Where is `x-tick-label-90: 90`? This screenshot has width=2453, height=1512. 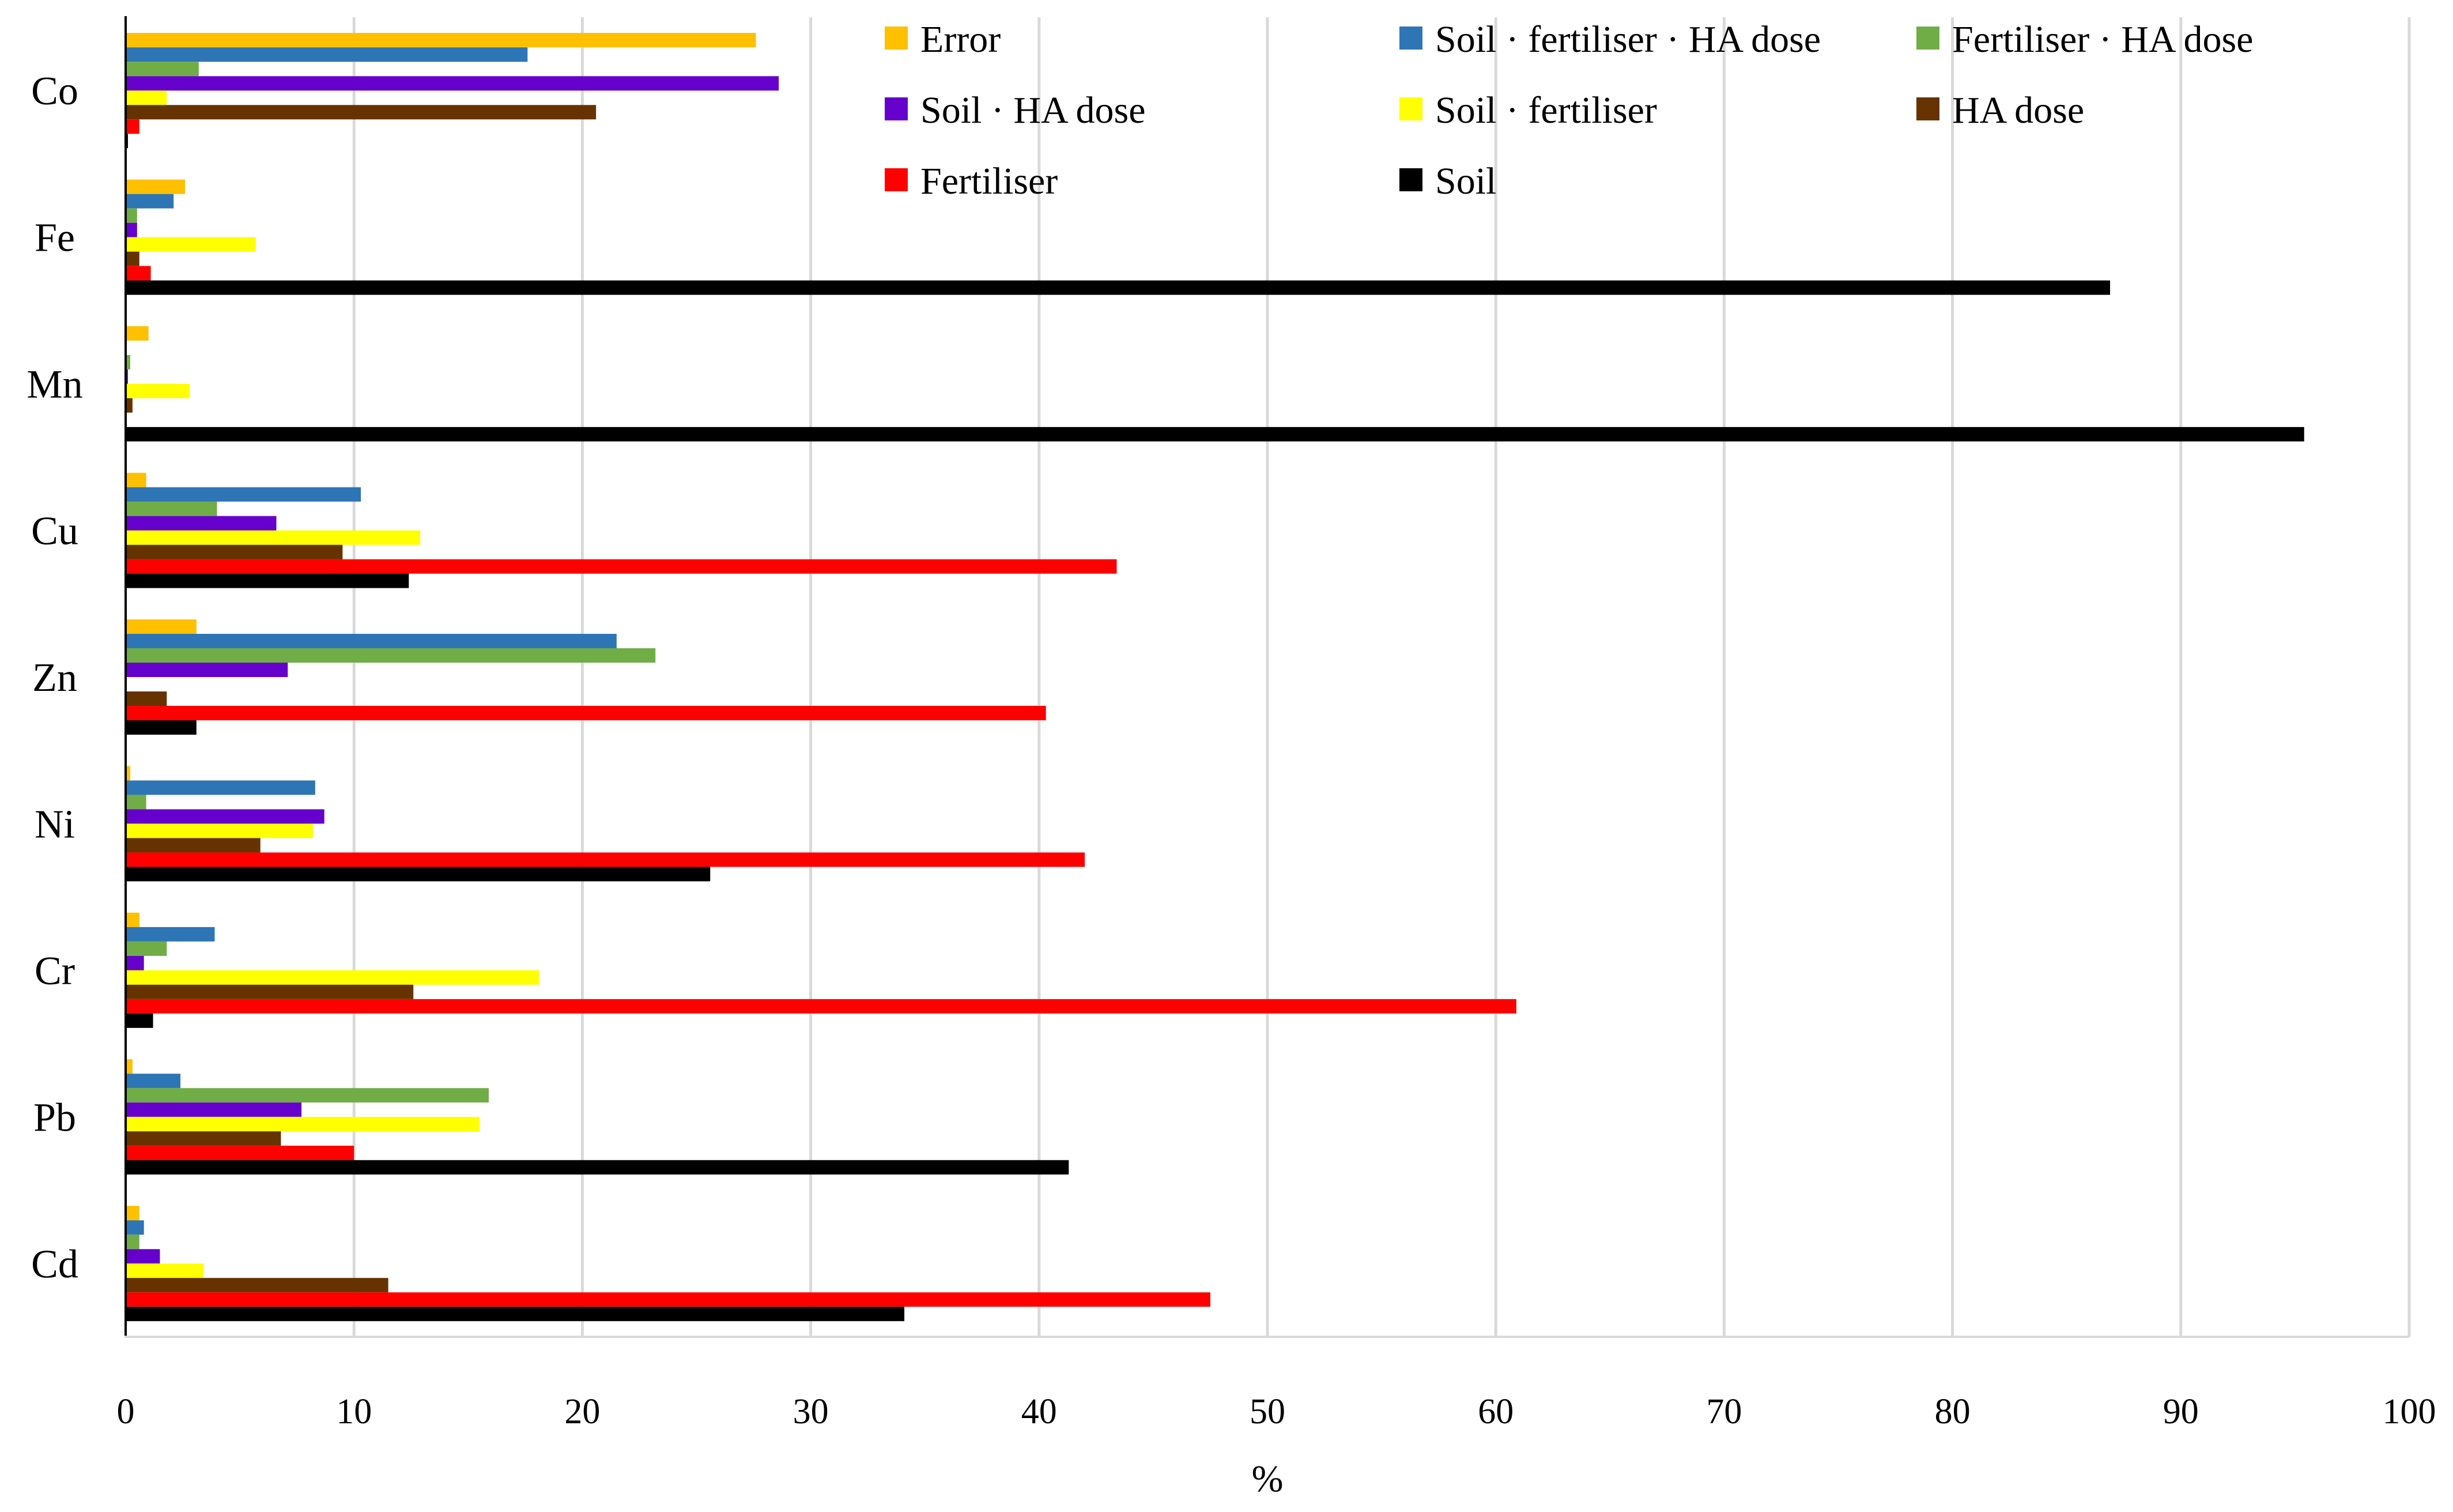 x-tick-label-90: 90 is located at coordinates (2181, 1411).